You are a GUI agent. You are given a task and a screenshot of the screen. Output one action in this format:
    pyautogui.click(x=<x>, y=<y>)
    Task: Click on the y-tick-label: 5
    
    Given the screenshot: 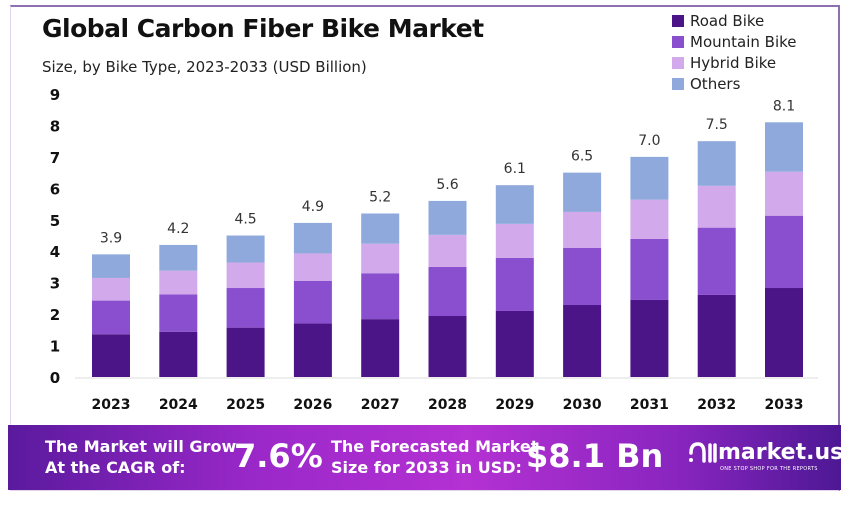 What is the action you would take?
    pyautogui.click(x=55, y=221)
    